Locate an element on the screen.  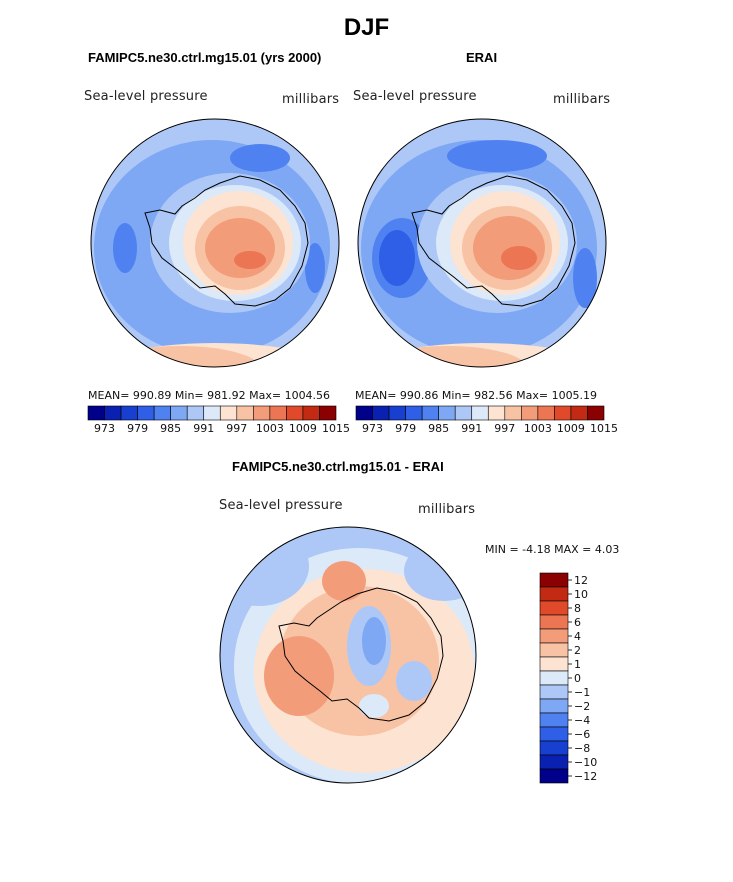
right-coastline is located at coordinates (493, 241).